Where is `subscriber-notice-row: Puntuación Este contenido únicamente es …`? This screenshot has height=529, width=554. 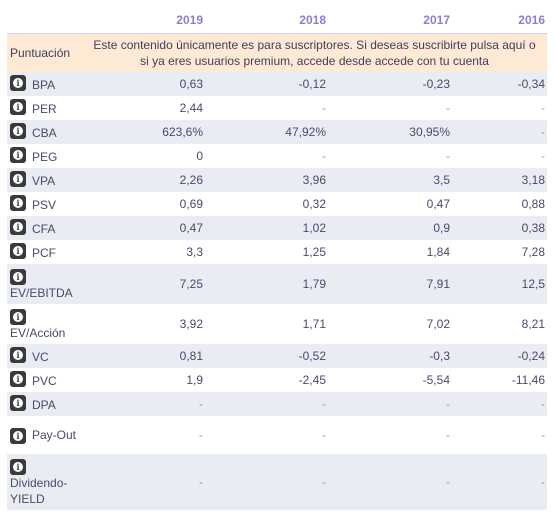
subscriber-notice-row: Puntuación Este contenido únicamente es … is located at coordinates (277, 52).